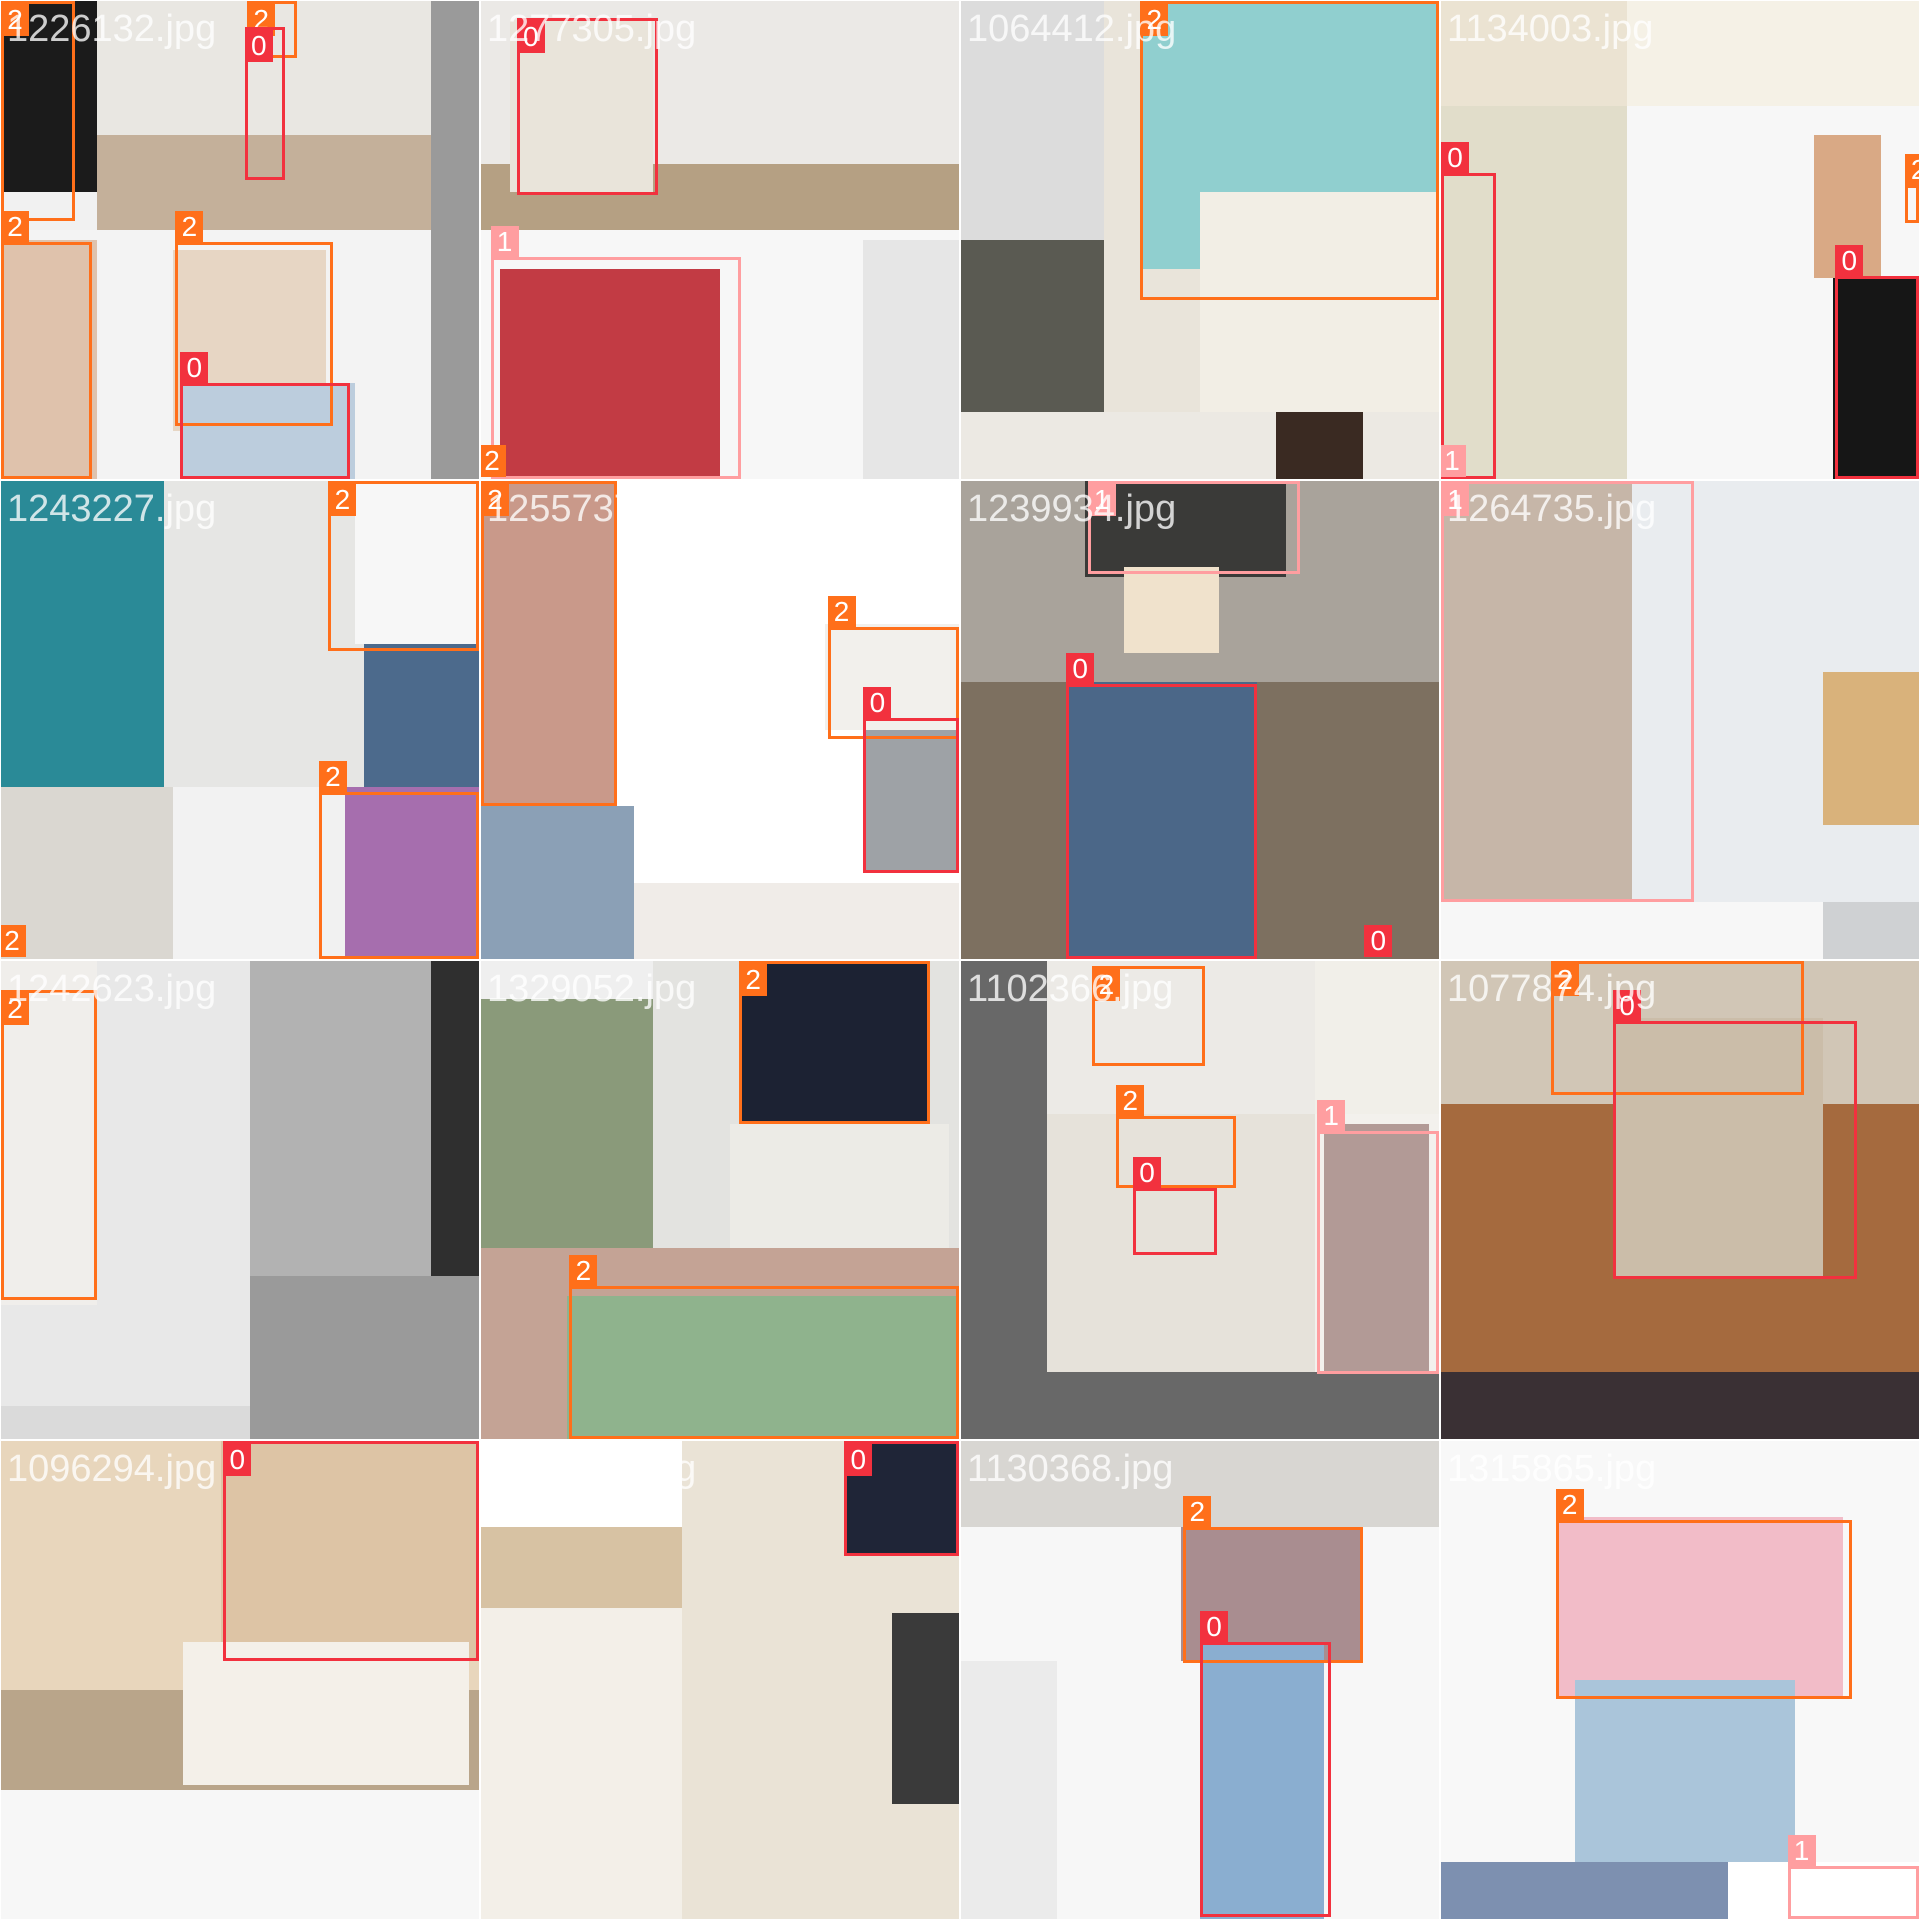  I want to click on tile-filename: 1239934.jpg, so click(1072, 509).